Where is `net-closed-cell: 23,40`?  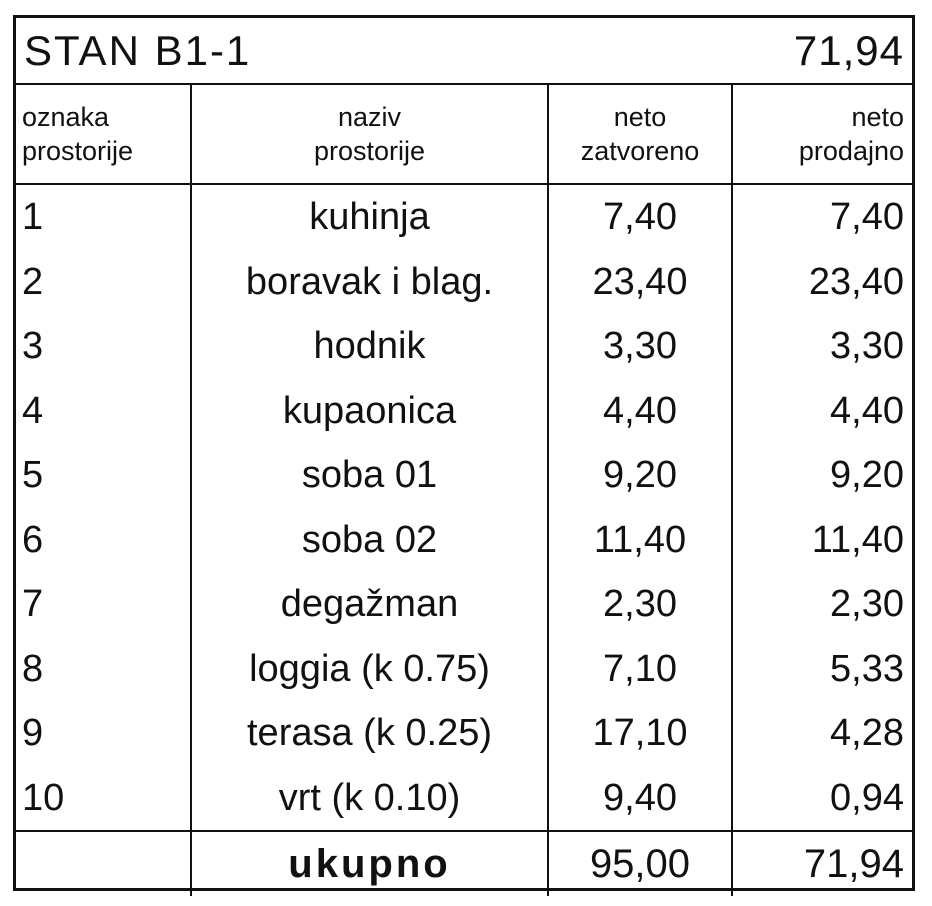 net-closed-cell: 23,40 is located at coordinates (639, 281).